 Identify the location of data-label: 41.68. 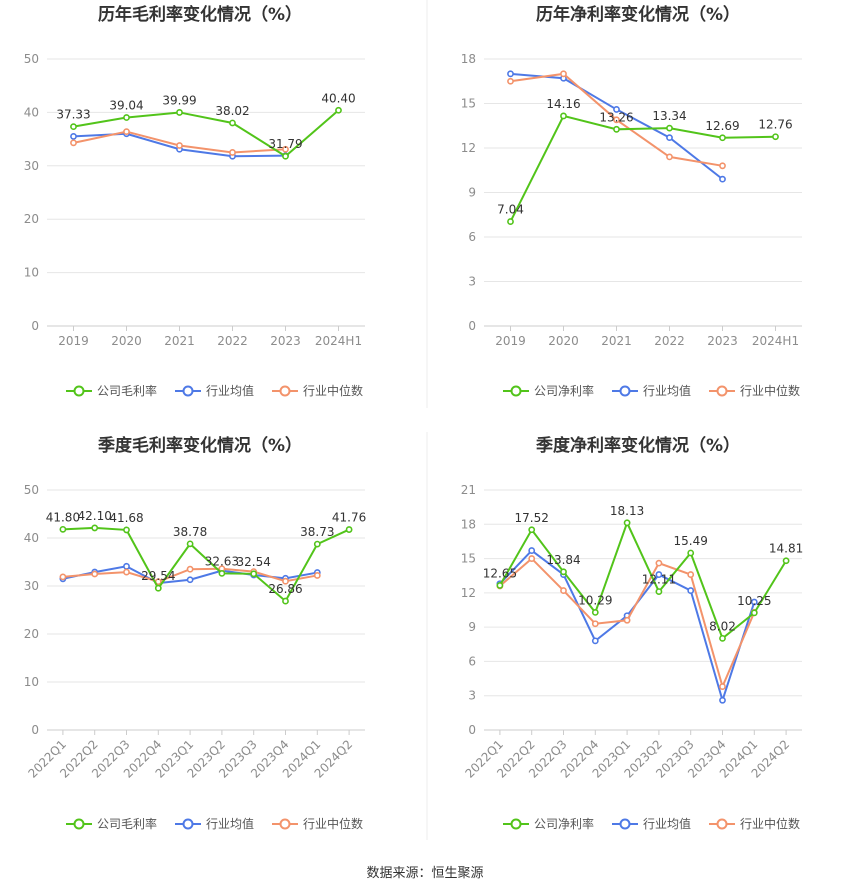
(126, 518).